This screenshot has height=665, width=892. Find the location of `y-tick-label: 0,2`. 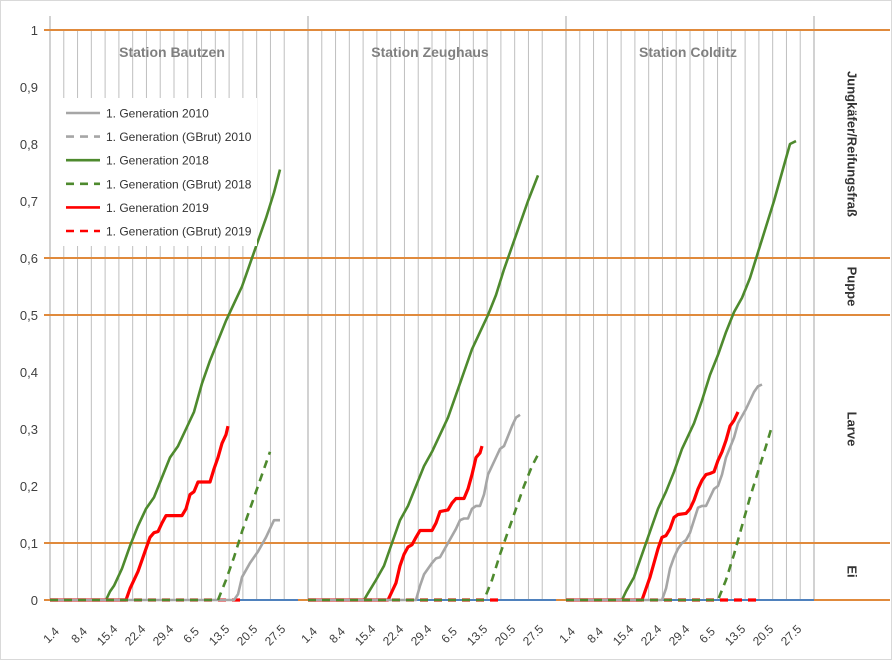

y-tick-label: 0,2 is located at coordinates (29, 486).